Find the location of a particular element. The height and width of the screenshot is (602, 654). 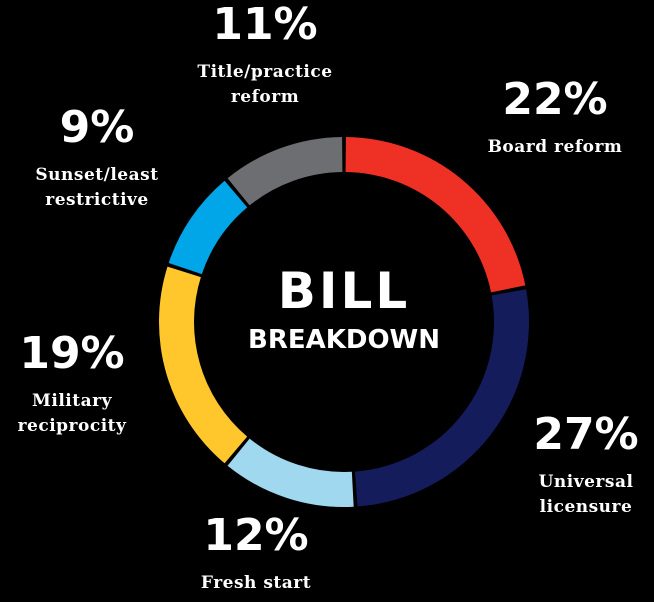

category-label-universal-licensure-line2: licensure is located at coordinates (586, 507).